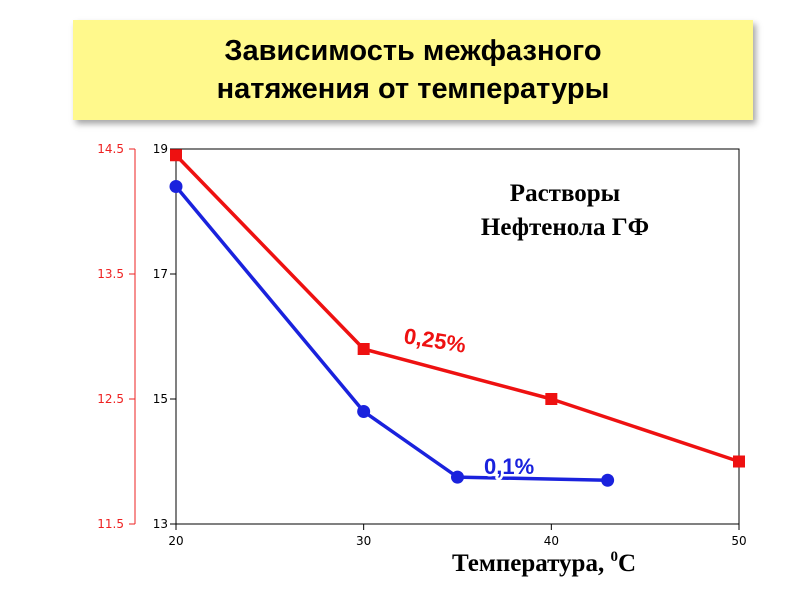 This screenshot has height=600, width=800. Describe the element at coordinates (531, 563) in the screenshot. I see `x-axis-label-text: Температура,` at that location.